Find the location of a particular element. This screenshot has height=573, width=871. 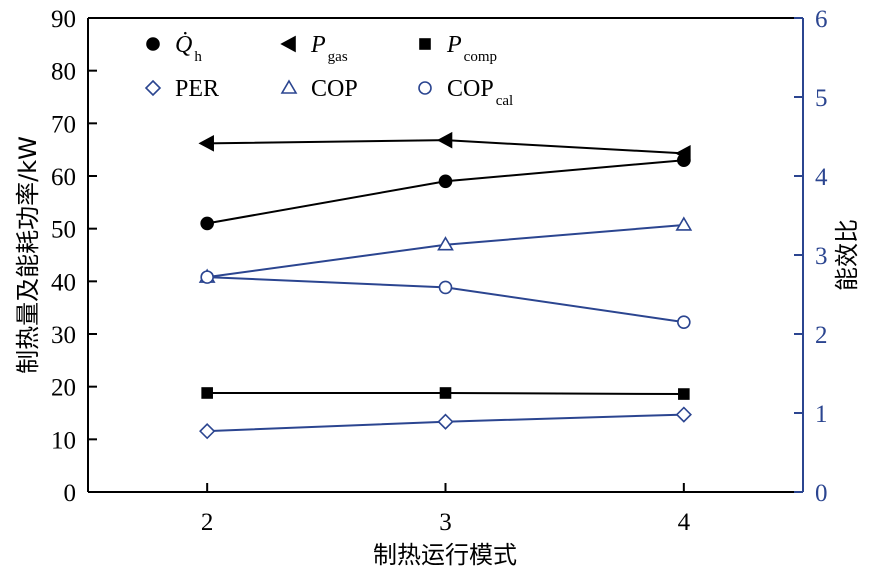

y-tick-label: 80 is located at coordinates (63, 72).